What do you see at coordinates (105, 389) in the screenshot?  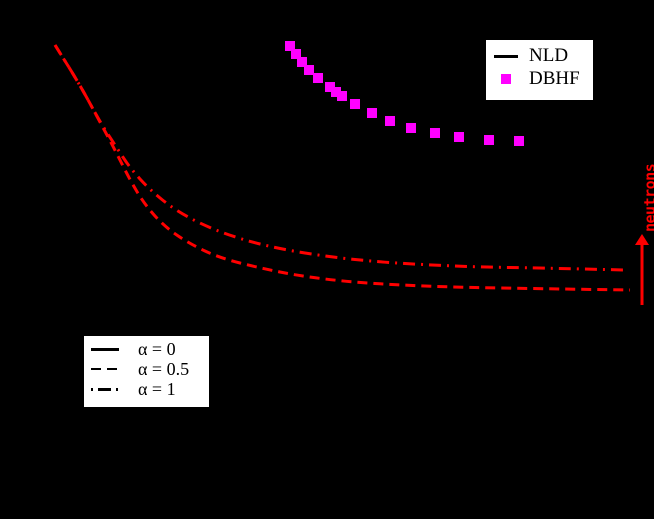 I see `dash-dot-line-swatch-icon` at bounding box center [105, 389].